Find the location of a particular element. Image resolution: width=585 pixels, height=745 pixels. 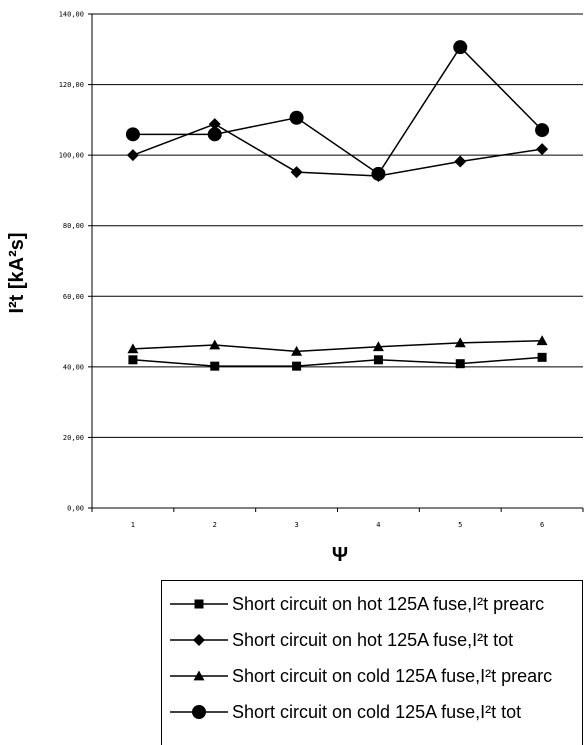

legend-item: Short circuit on hot 125A fuse,I²t tot is located at coordinates (340, 640).